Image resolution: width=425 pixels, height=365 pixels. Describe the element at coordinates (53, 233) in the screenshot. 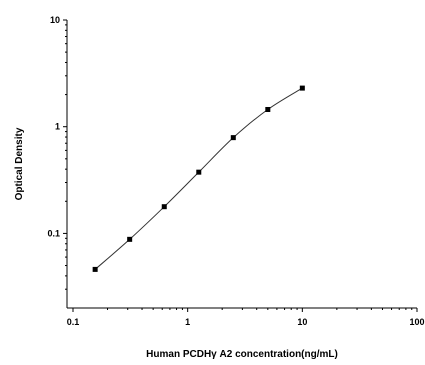

I see `y-tick-label-0: 0.1` at that location.